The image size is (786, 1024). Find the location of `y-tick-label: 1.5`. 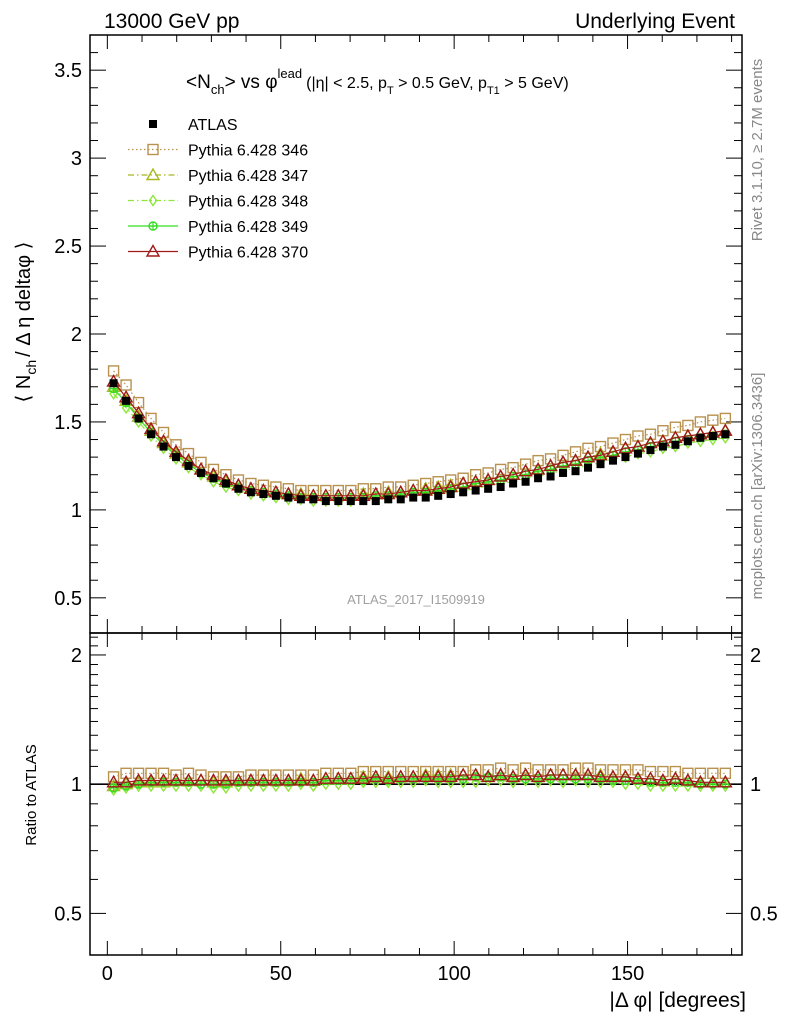

y-tick-label: 1.5 is located at coordinates (68, 423).